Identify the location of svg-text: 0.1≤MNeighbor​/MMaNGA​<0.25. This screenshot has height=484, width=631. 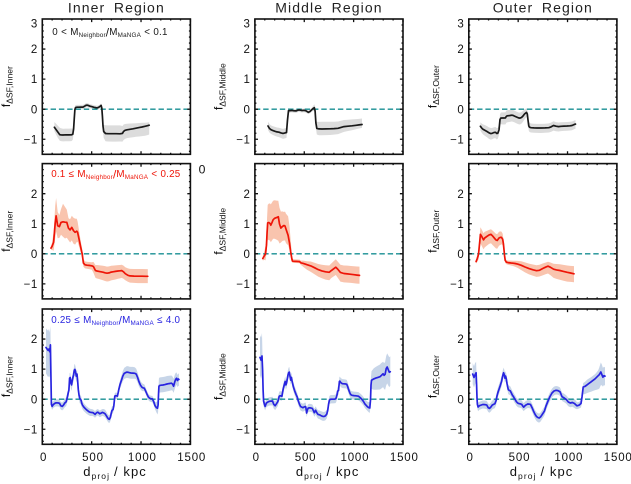
(116, 175).